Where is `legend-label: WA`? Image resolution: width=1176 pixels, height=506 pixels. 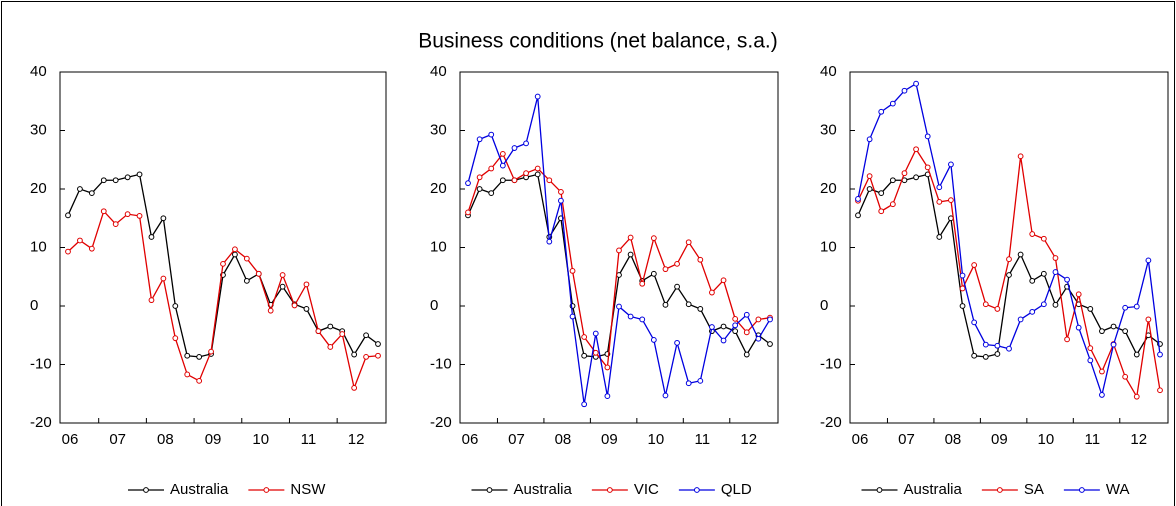
legend-label: WA is located at coordinates (1118, 489).